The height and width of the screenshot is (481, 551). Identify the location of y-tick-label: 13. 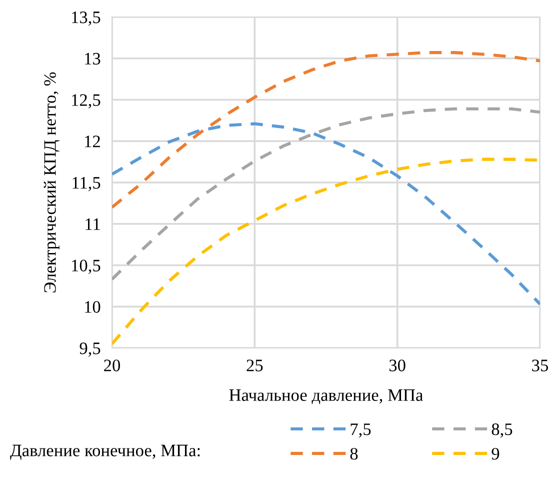
(92, 58).